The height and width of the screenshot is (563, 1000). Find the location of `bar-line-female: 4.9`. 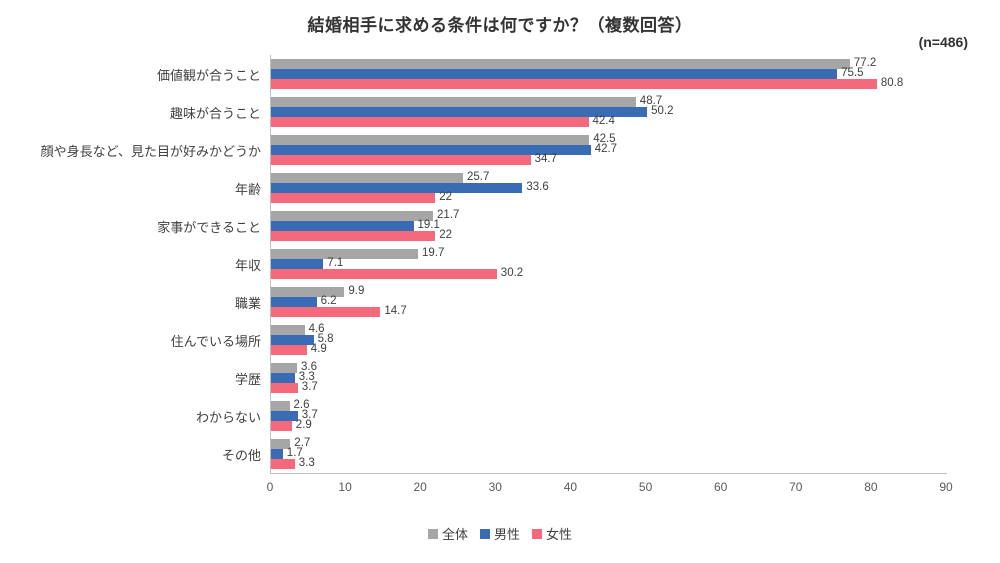

bar-line-female: 4.9 is located at coordinates (608, 349).